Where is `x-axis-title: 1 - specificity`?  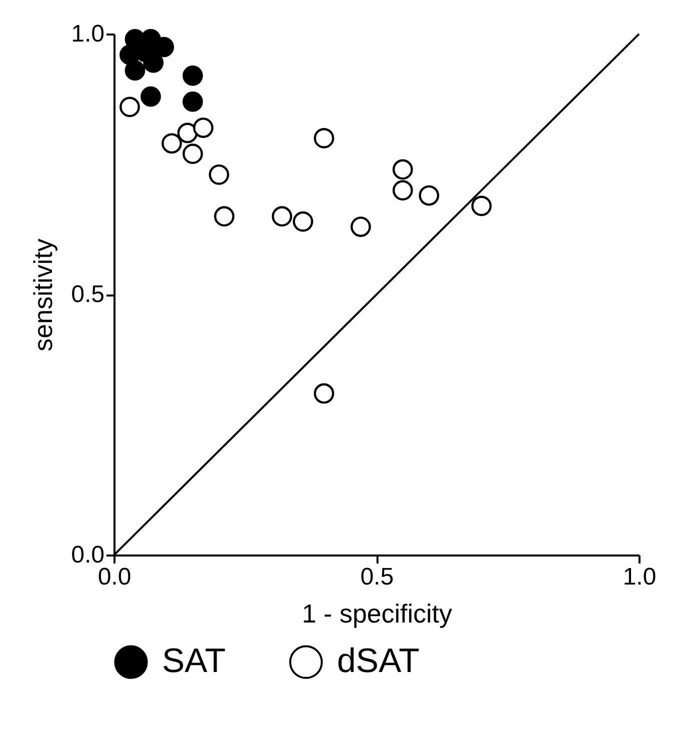 x-axis-title: 1 - specificity is located at coordinates (377, 613).